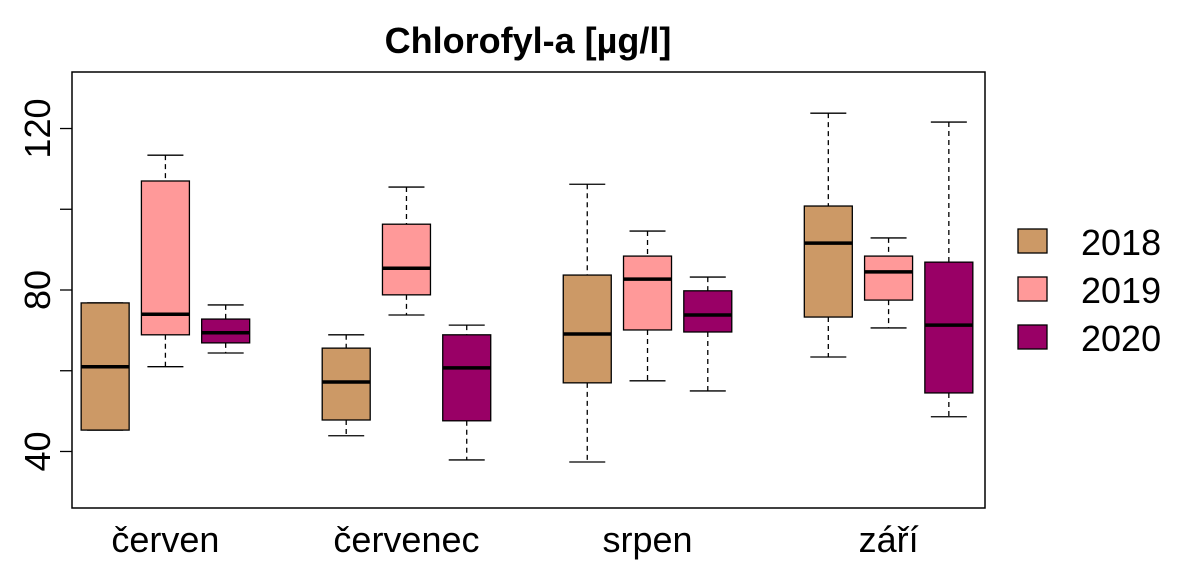  Describe the element at coordinates (1032, 289) in the screenshot. I see `legend-swatch-2019` at that location.